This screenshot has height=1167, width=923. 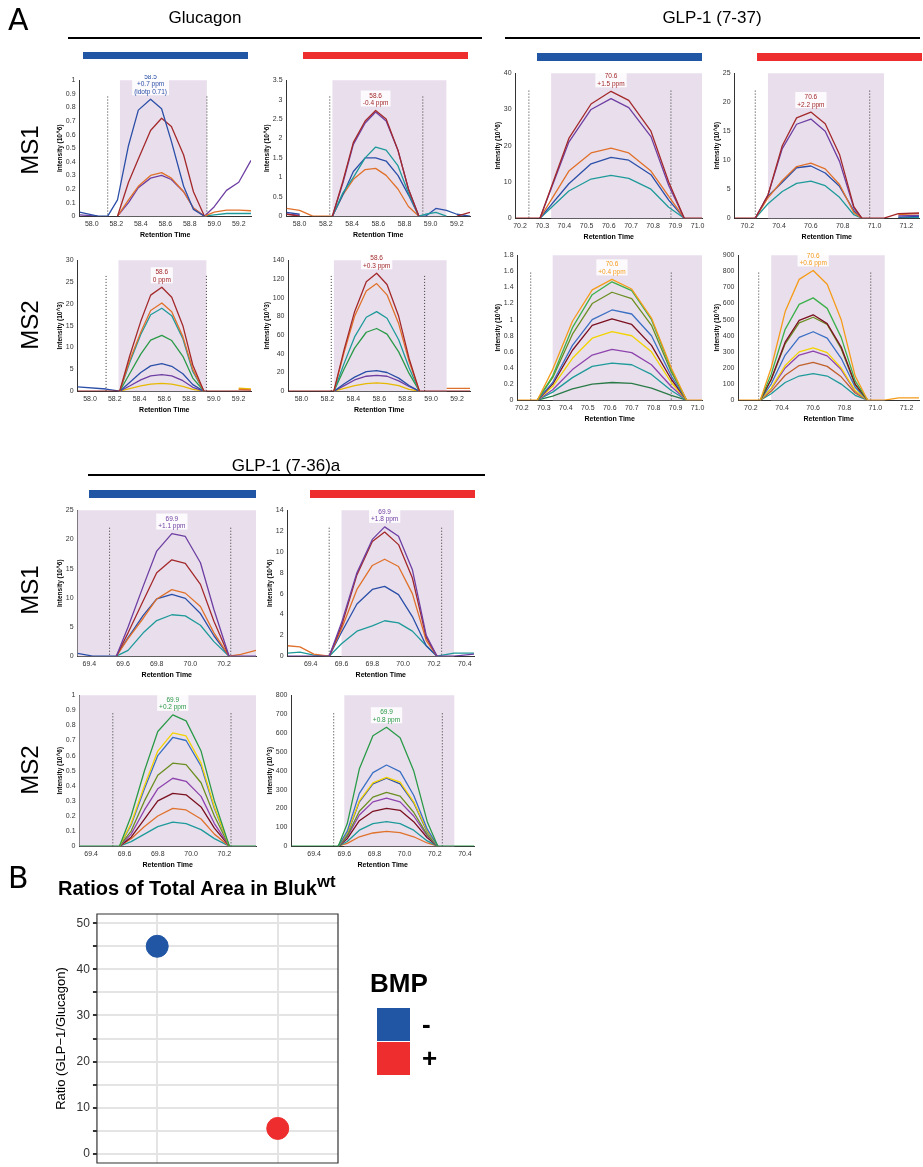 I want to click on y-tick-label: 50, so click(x=83, y=922).